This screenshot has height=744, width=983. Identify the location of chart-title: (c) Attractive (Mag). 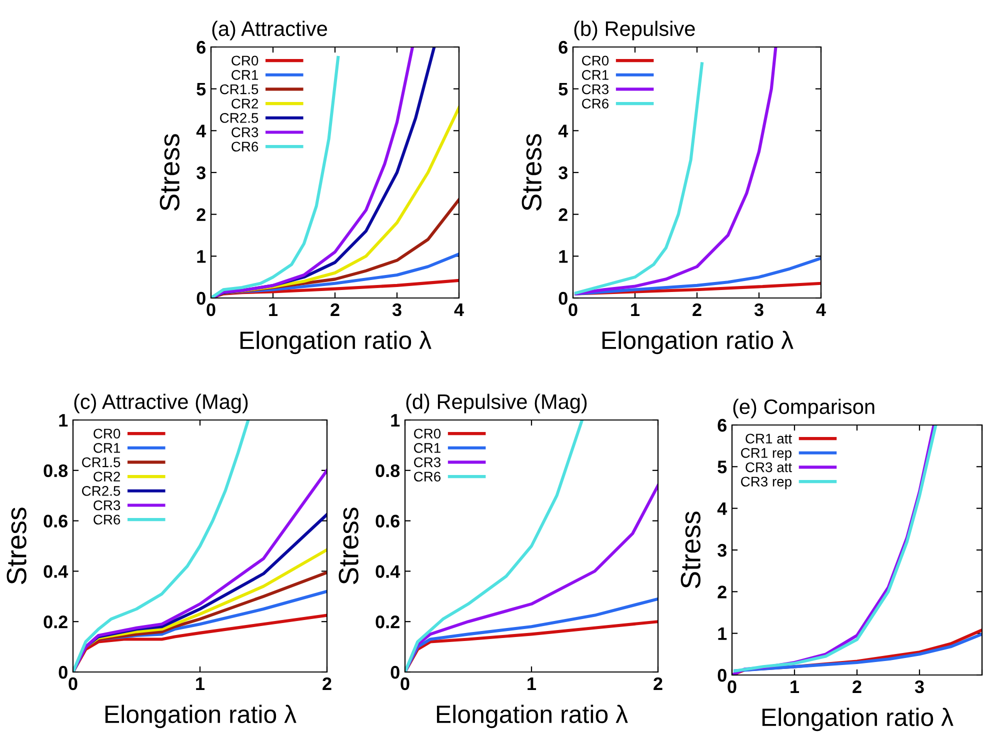
(161, 404).